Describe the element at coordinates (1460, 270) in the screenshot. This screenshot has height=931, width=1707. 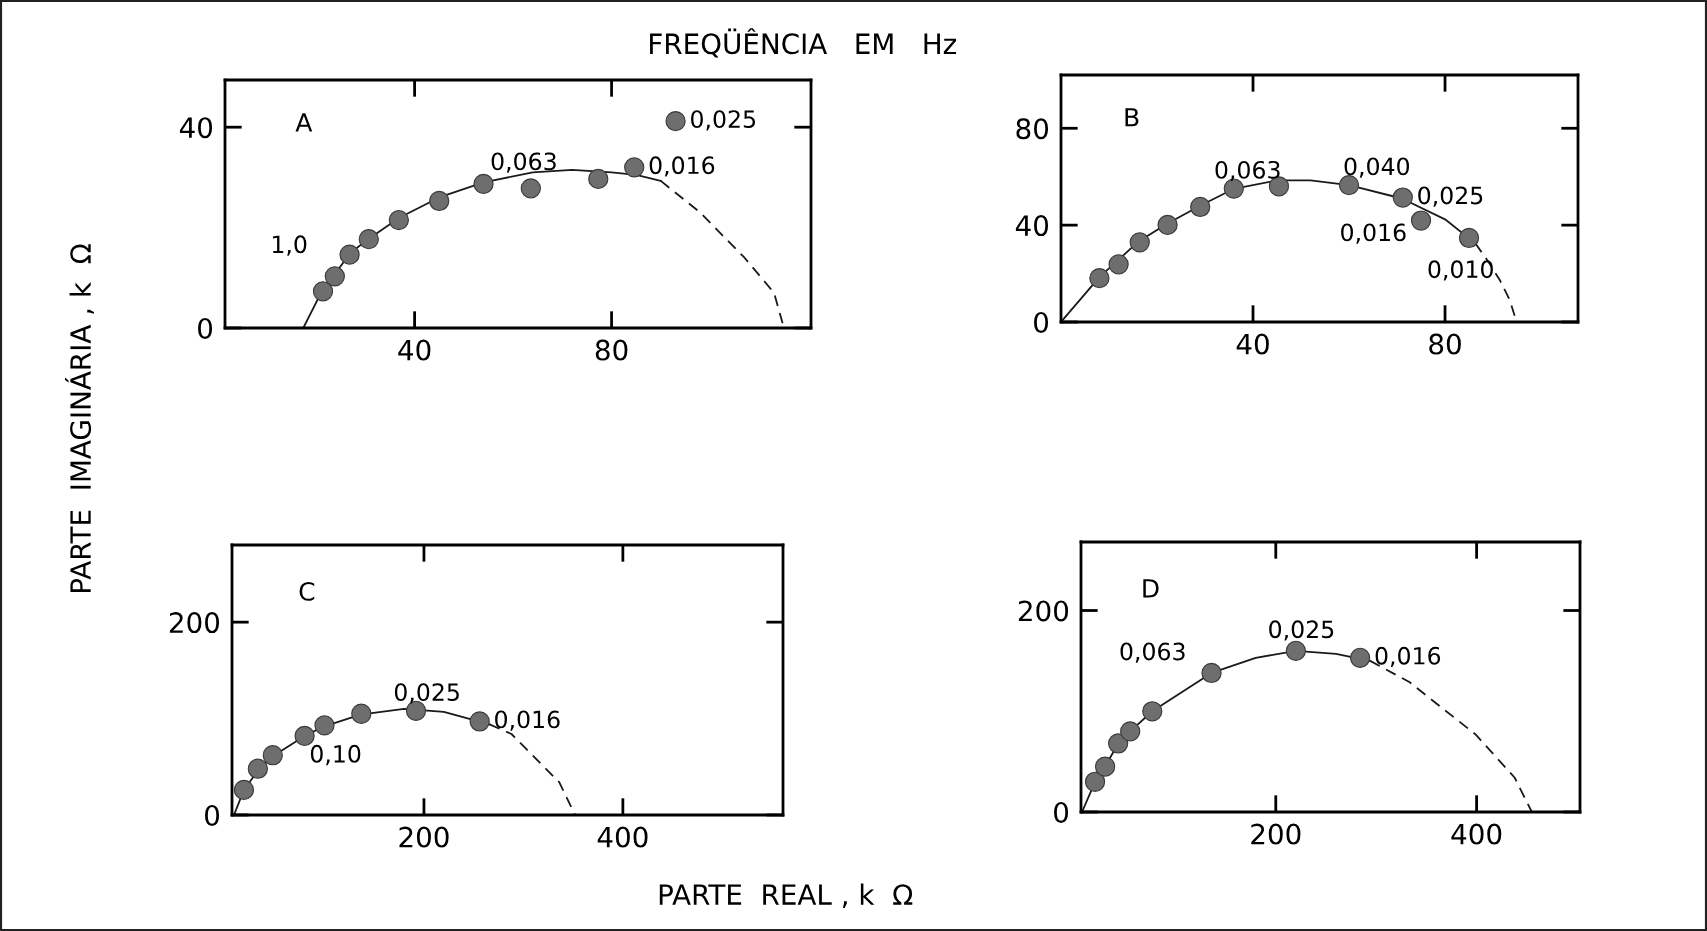
I see `annotation: 0,010` at that location.